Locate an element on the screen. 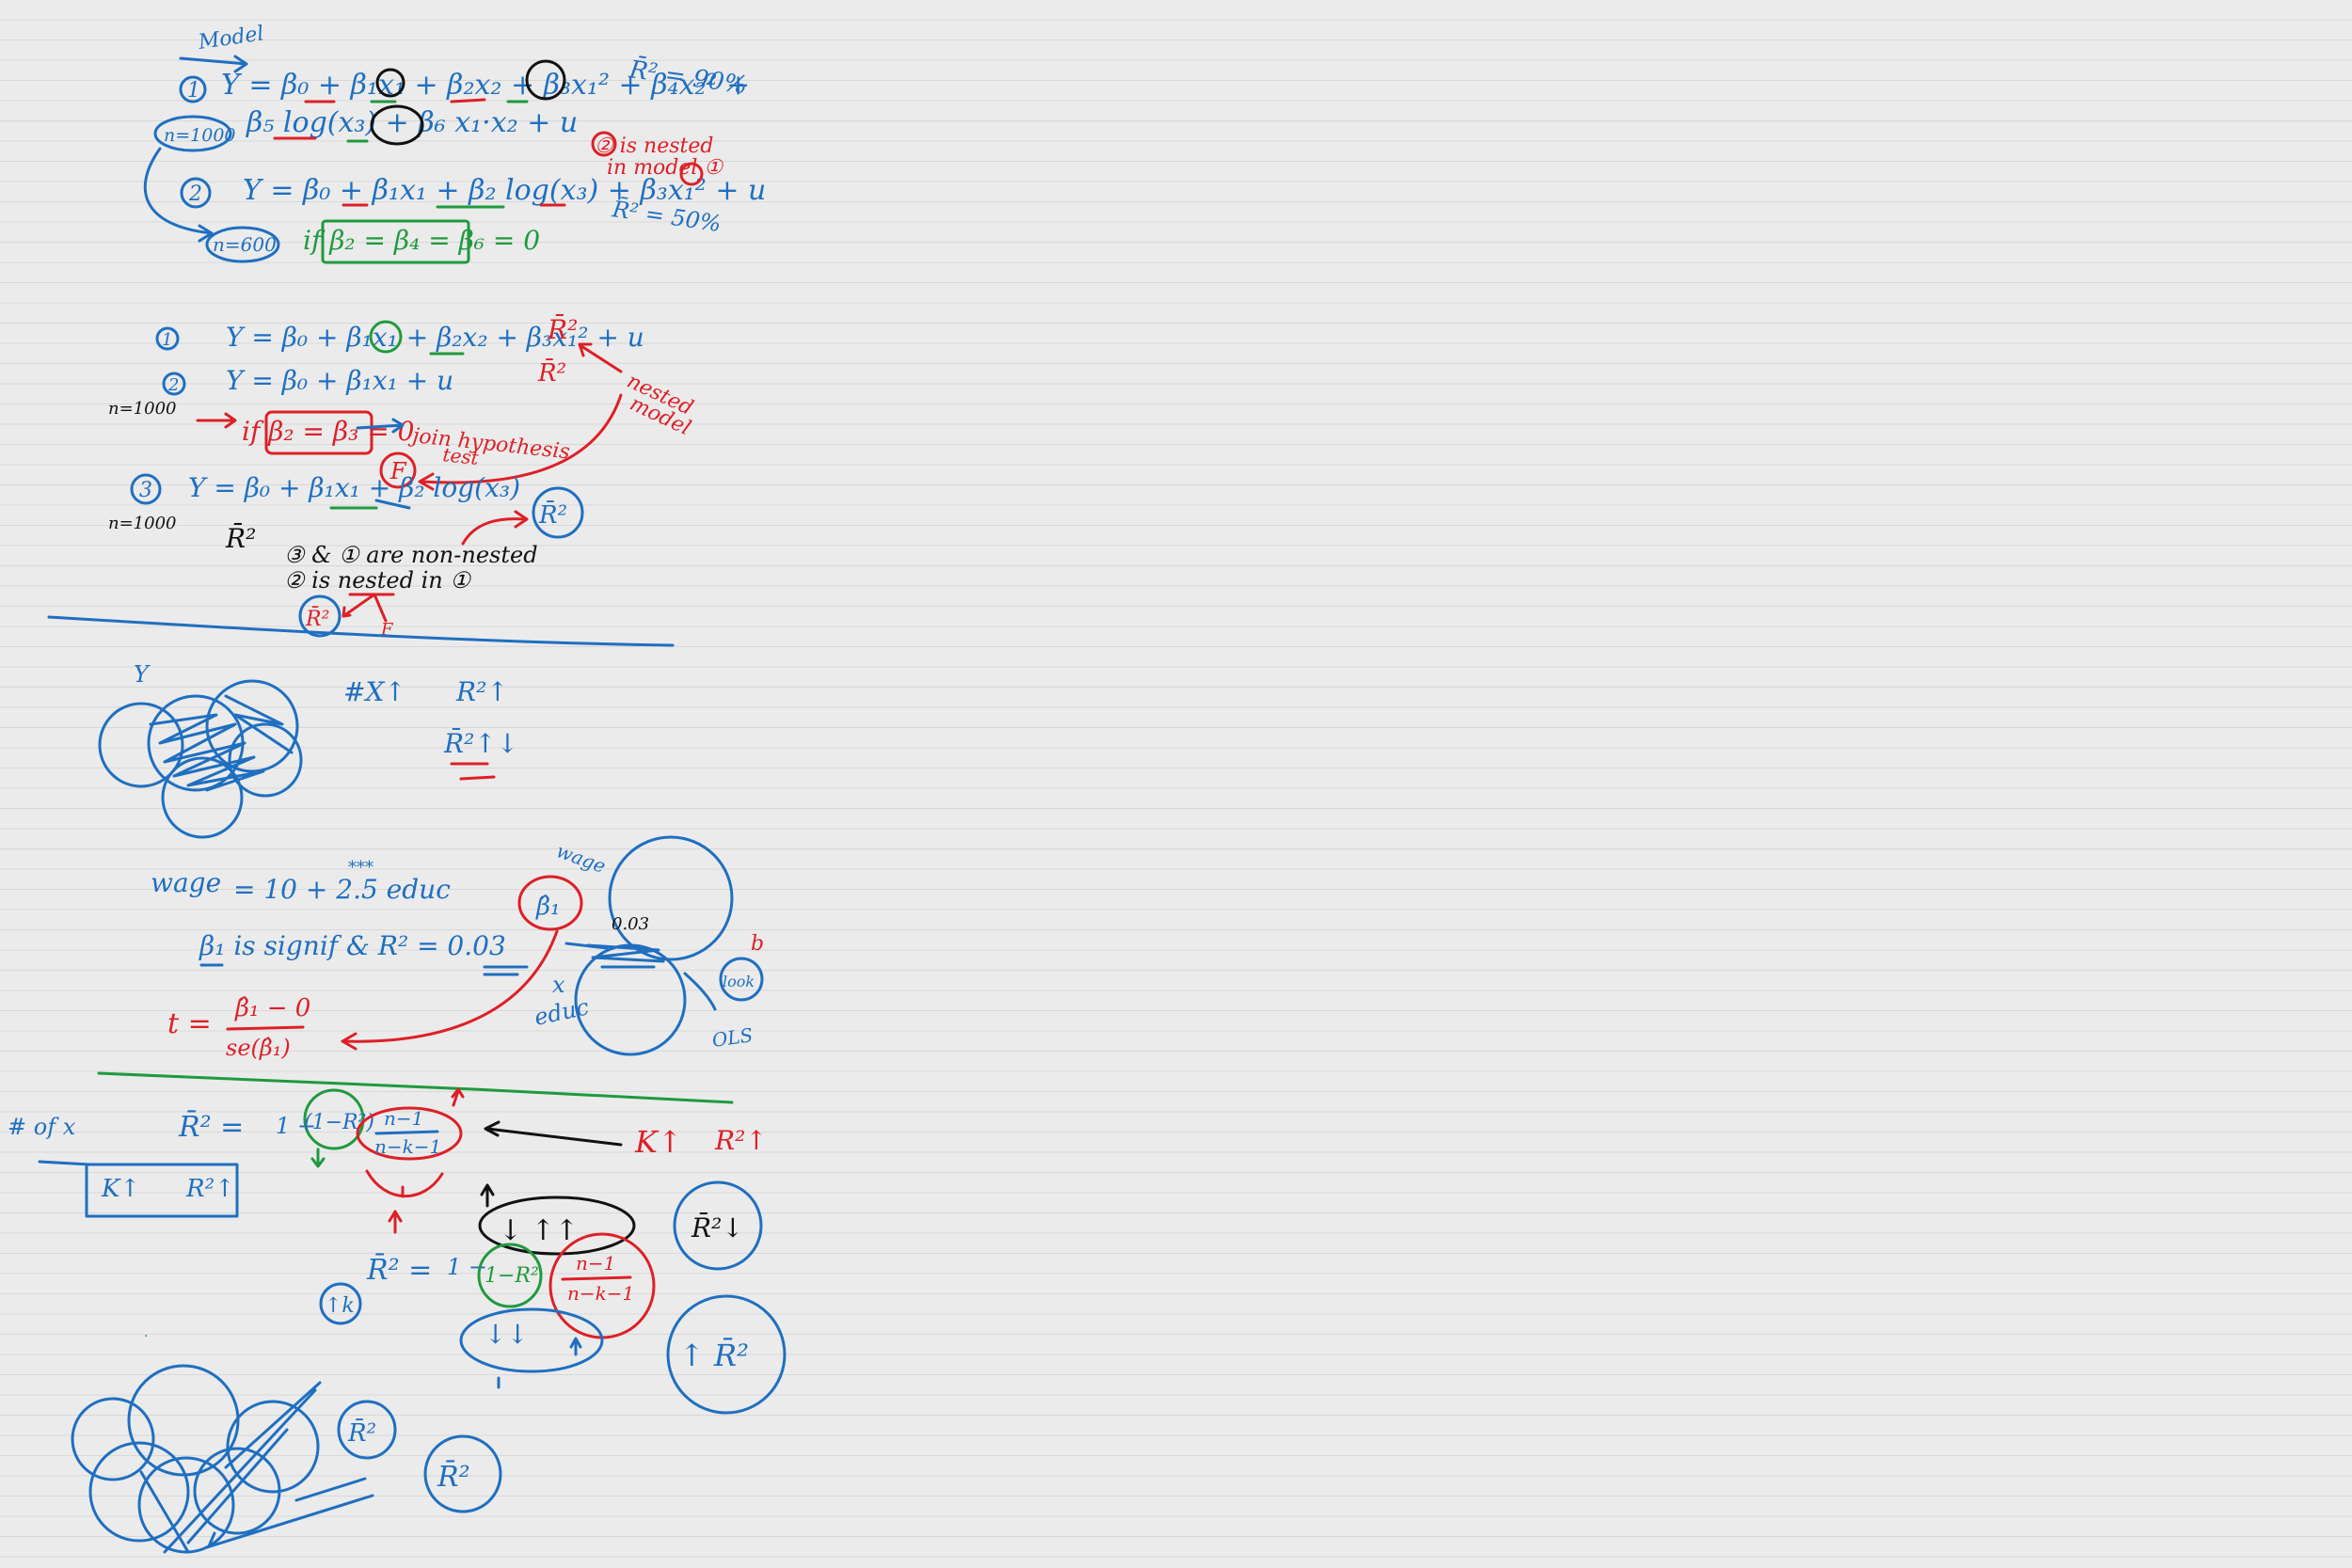 Image resolution: width=2352 pixels, height=1568 pixels. restriction-2: if β₂ = β₃ = 0 is located at coordinates (328, 431).